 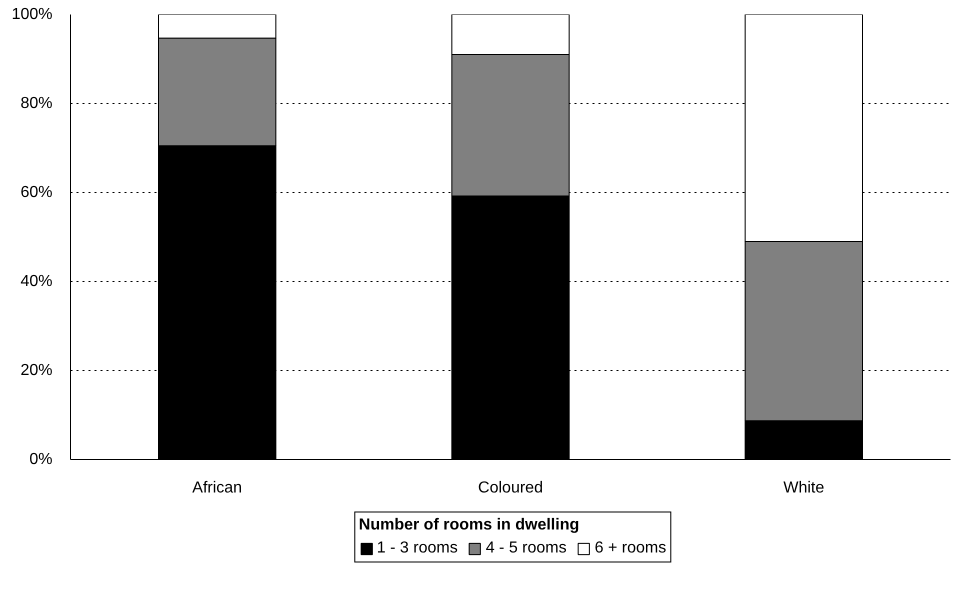 I want to click on legend-title: Number of rooms in dwelling, so click(x=469, y=525).